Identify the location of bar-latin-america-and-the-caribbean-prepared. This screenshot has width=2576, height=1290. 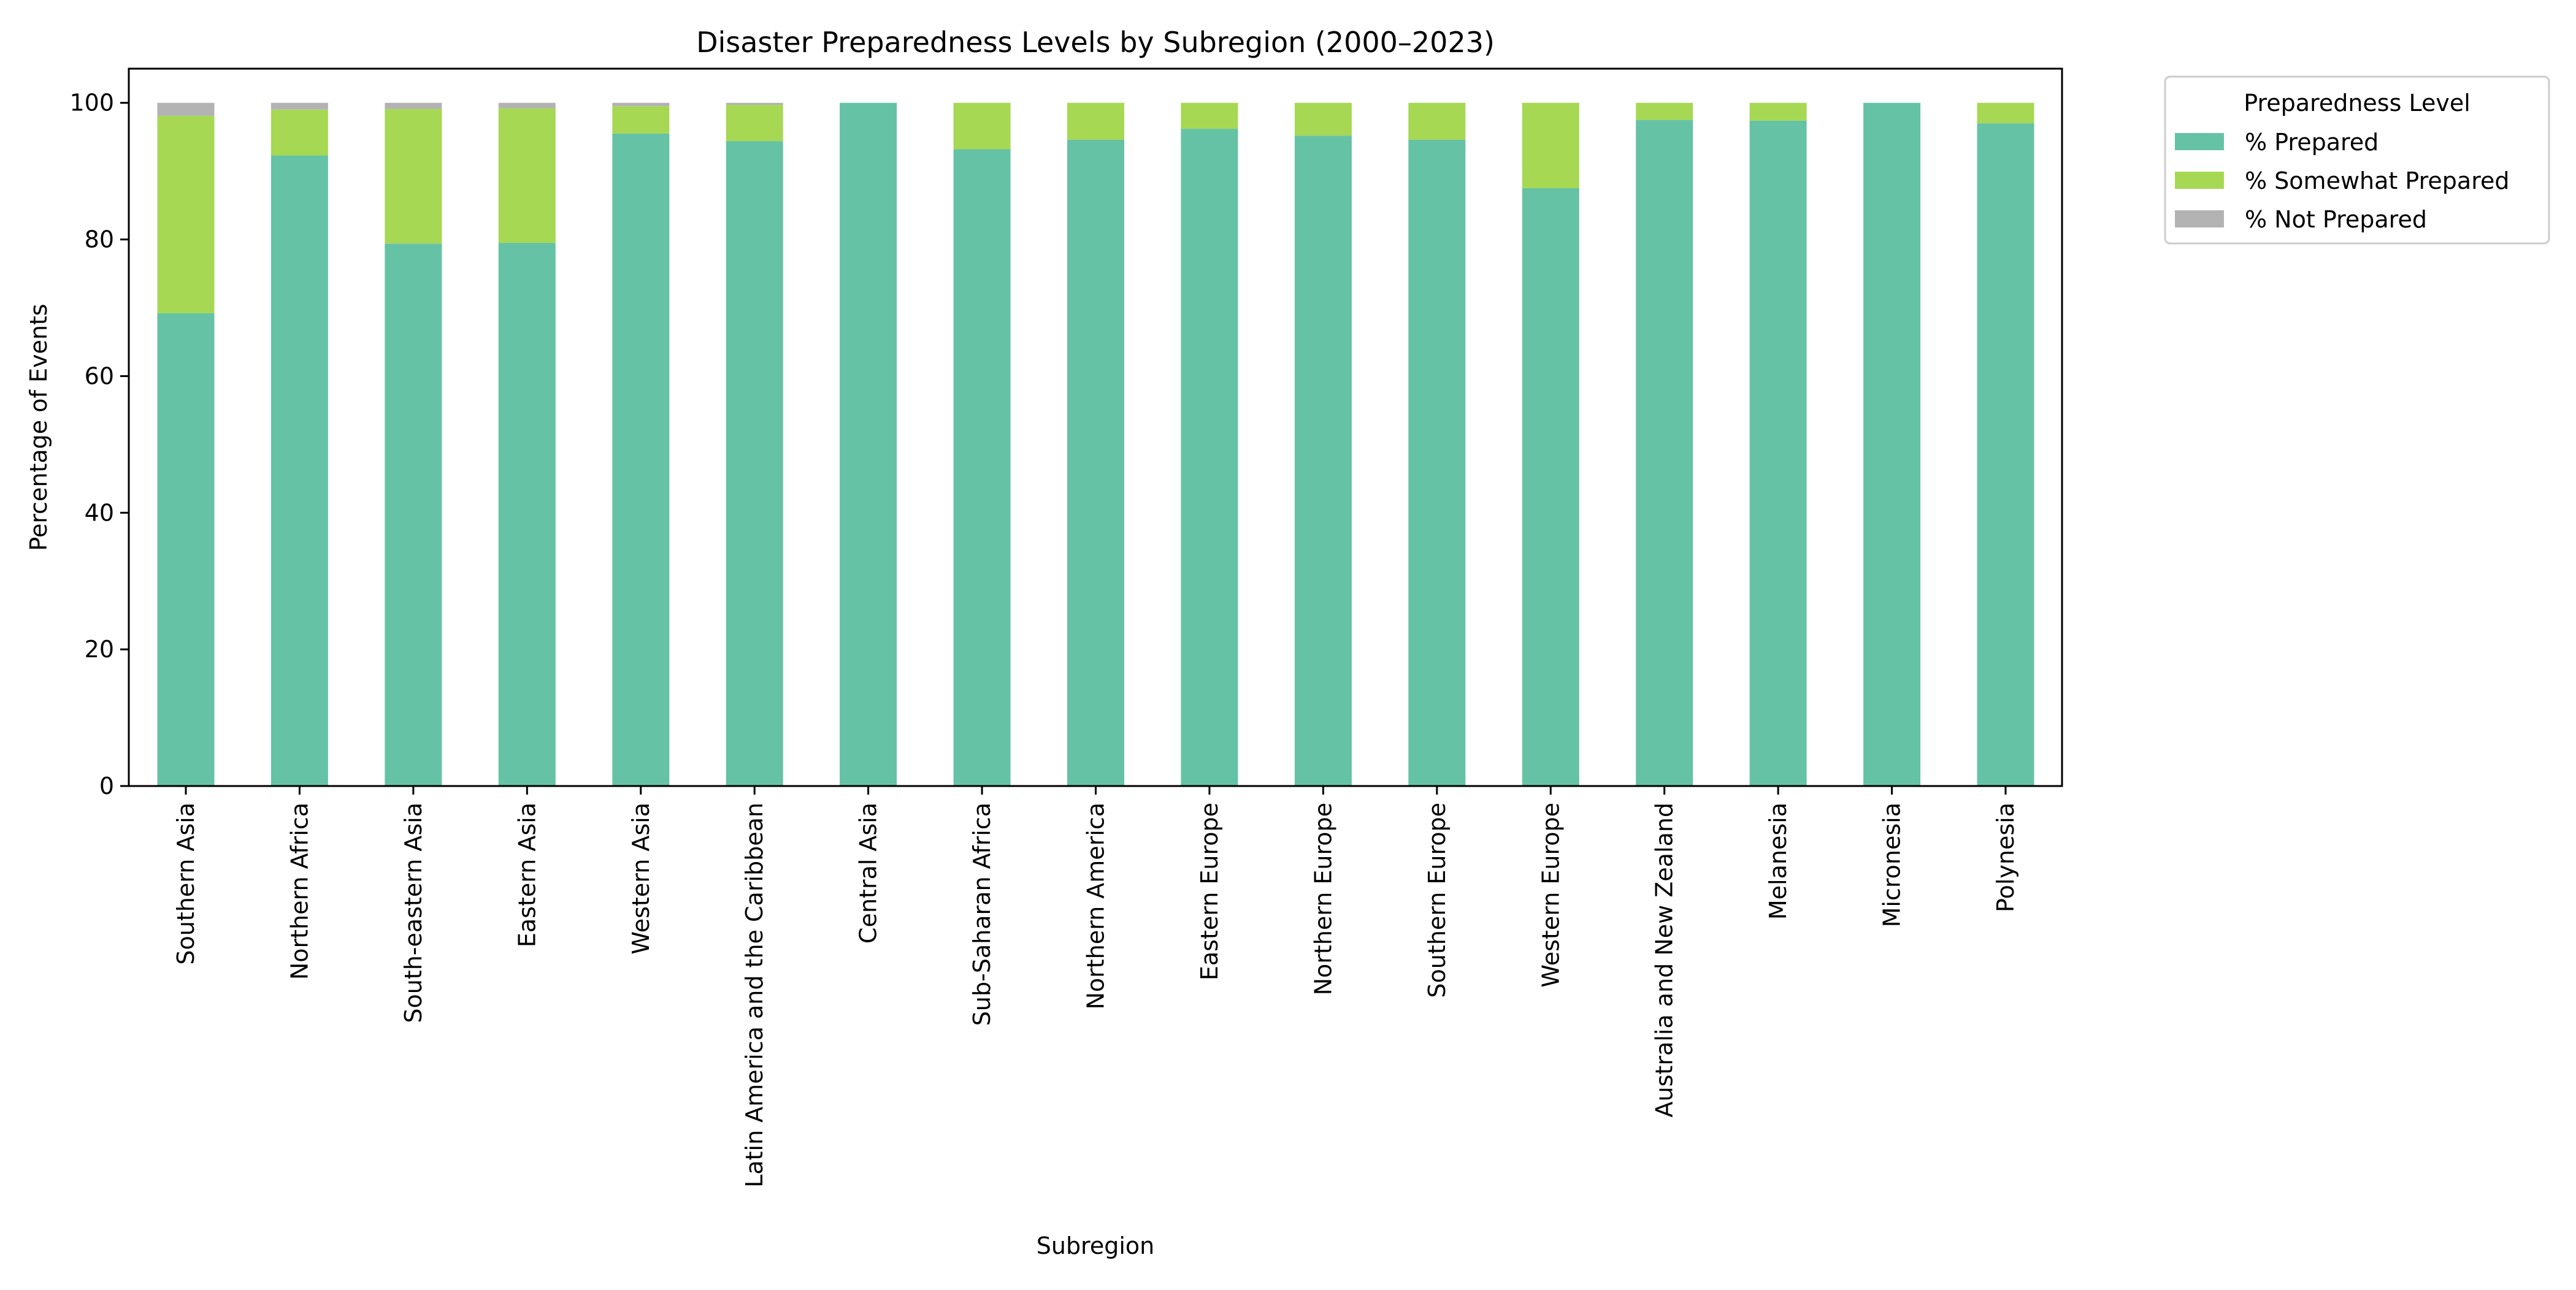
(754, 464).